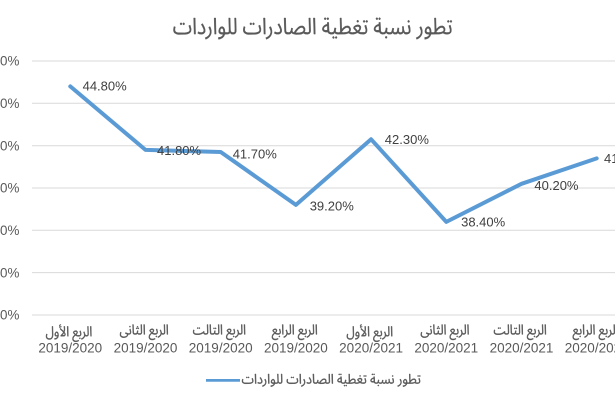  Describe the element at coordinates (179, 150) in the screenshot. I see `svg-text: 41.80%` at that location.